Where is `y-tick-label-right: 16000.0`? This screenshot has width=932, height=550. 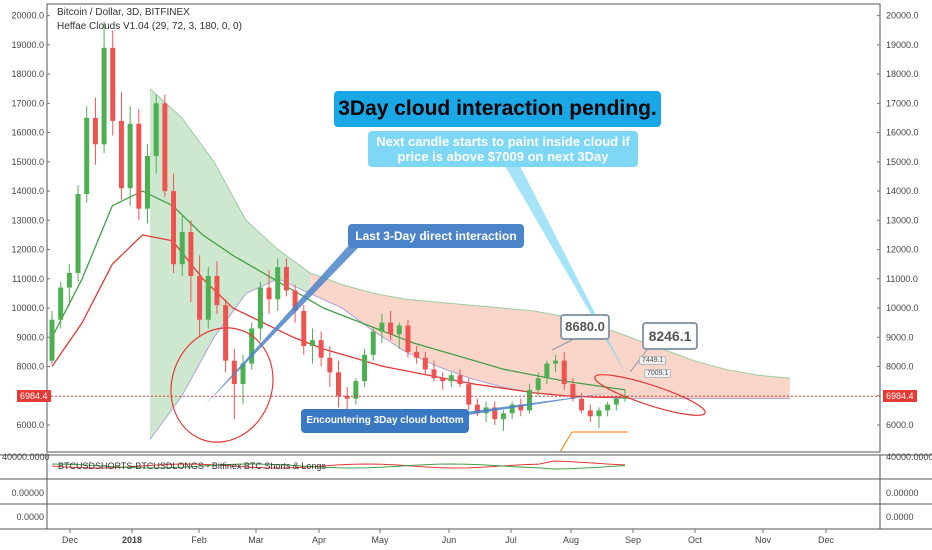 y-tick-label-right: 16000.0 is located at coordinates (902, 133).